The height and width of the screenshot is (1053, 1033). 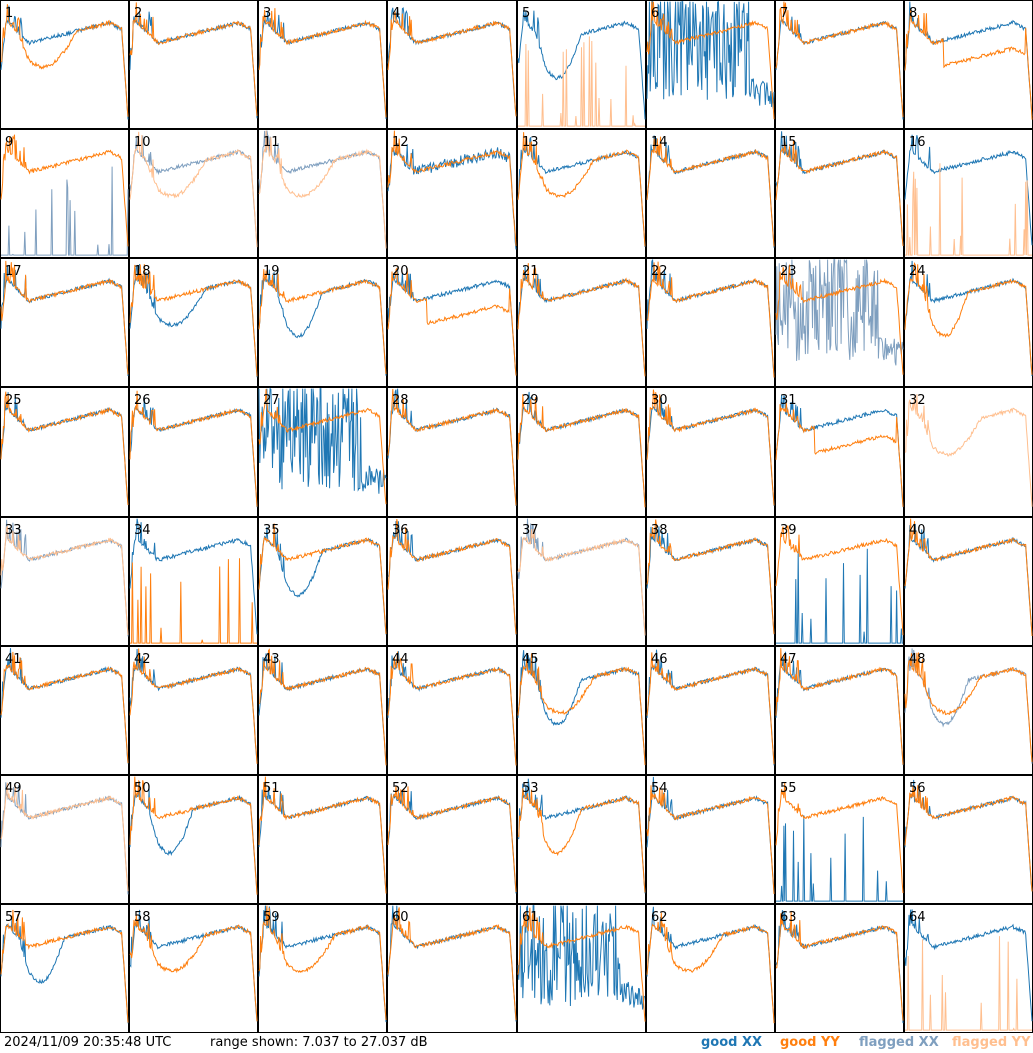 I want to click on panel-49: 49, so click(x=64, y=839).